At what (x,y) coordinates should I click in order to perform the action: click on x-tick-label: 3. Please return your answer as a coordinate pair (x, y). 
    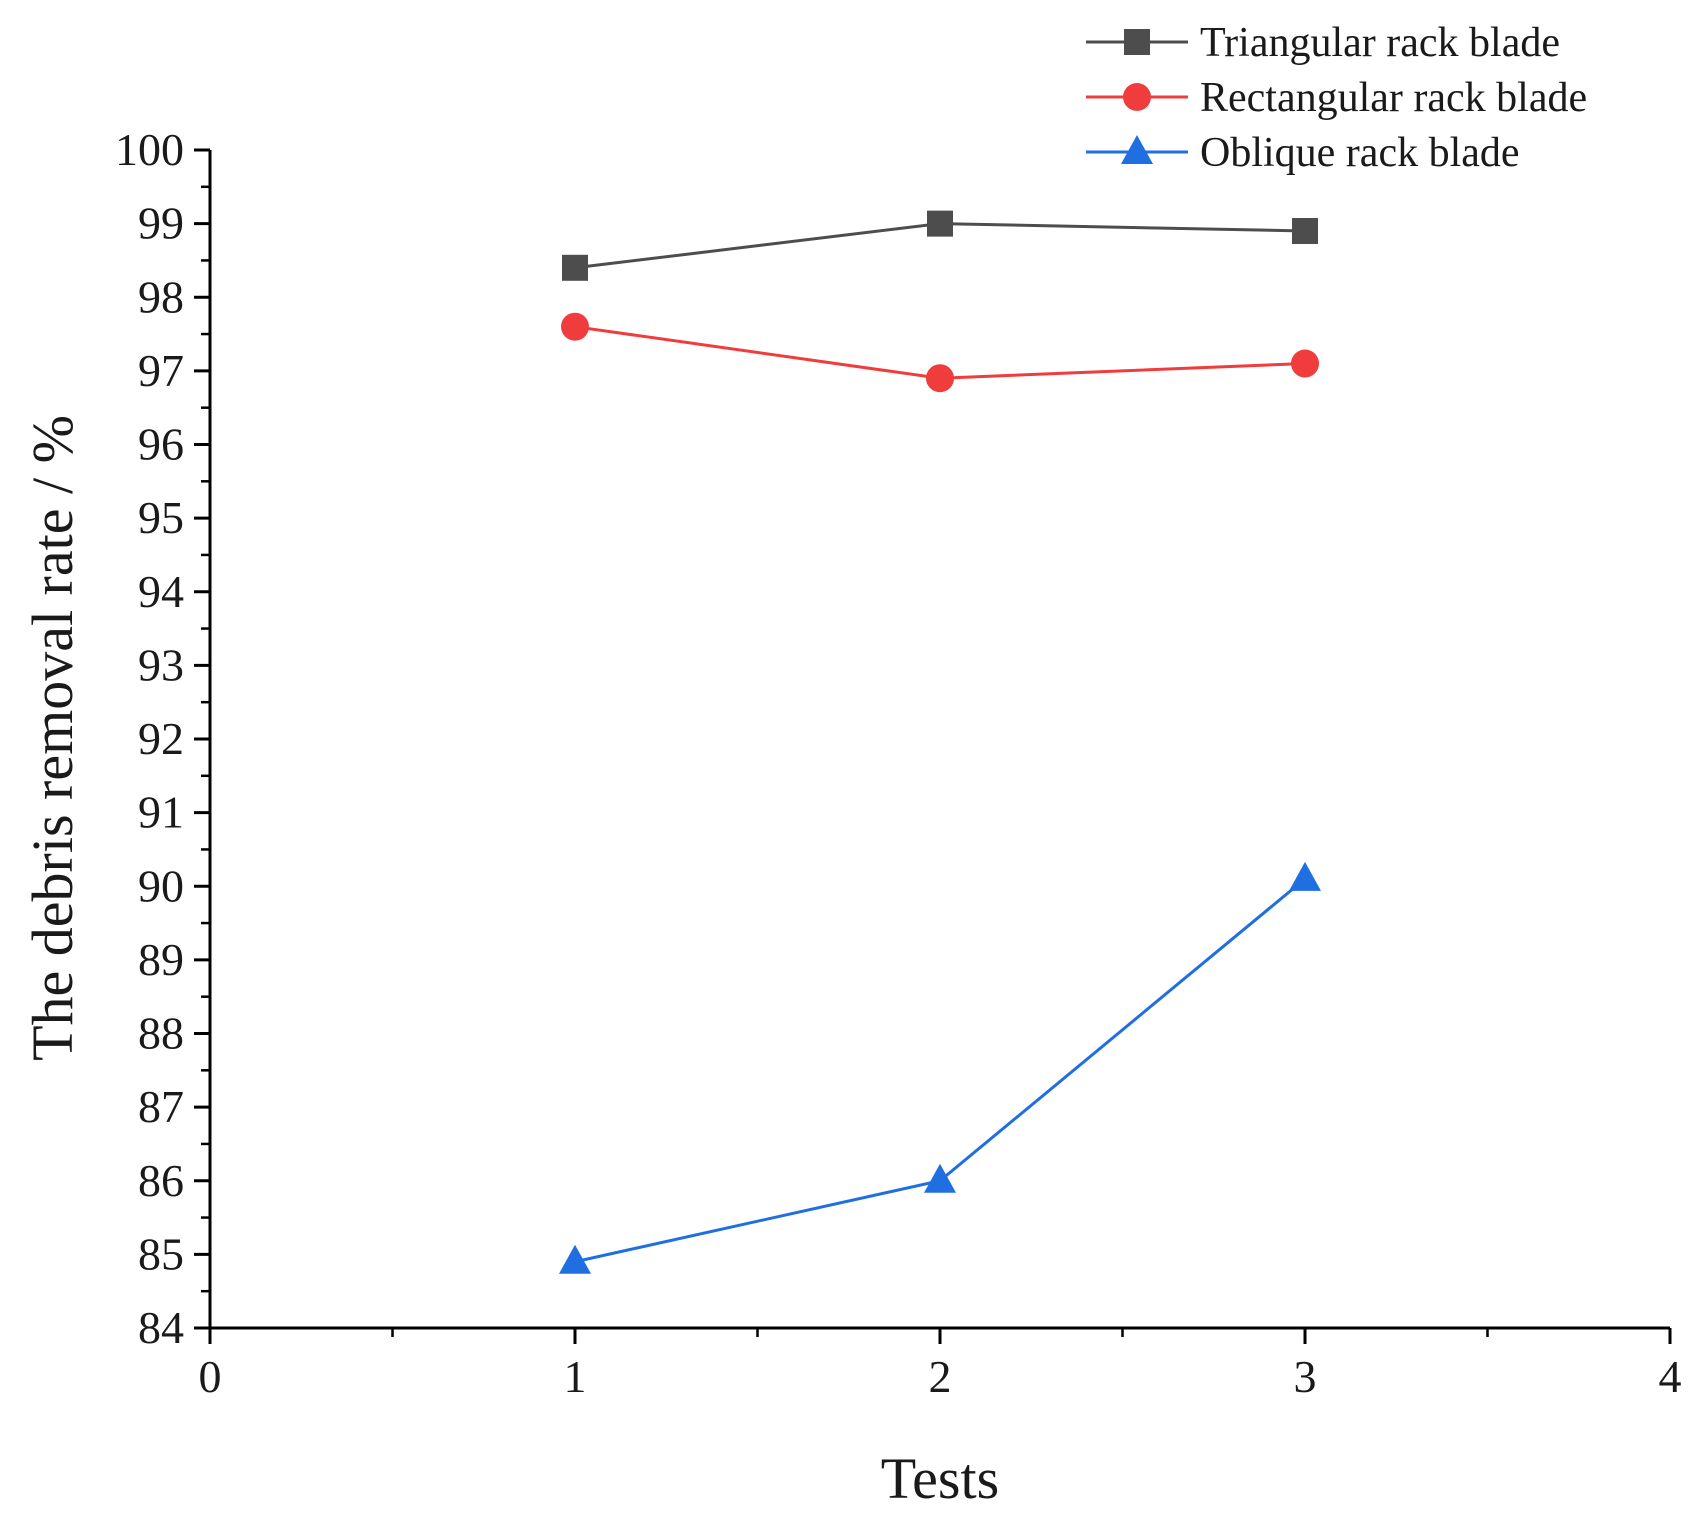
    Looking at the image, I should click on (1305, 1376).